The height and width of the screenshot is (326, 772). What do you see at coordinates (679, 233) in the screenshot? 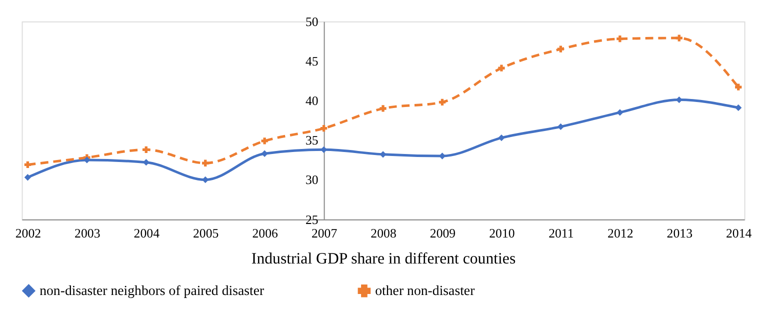
I see `x-tick-label: 2013` at bounding box center [679, 233].